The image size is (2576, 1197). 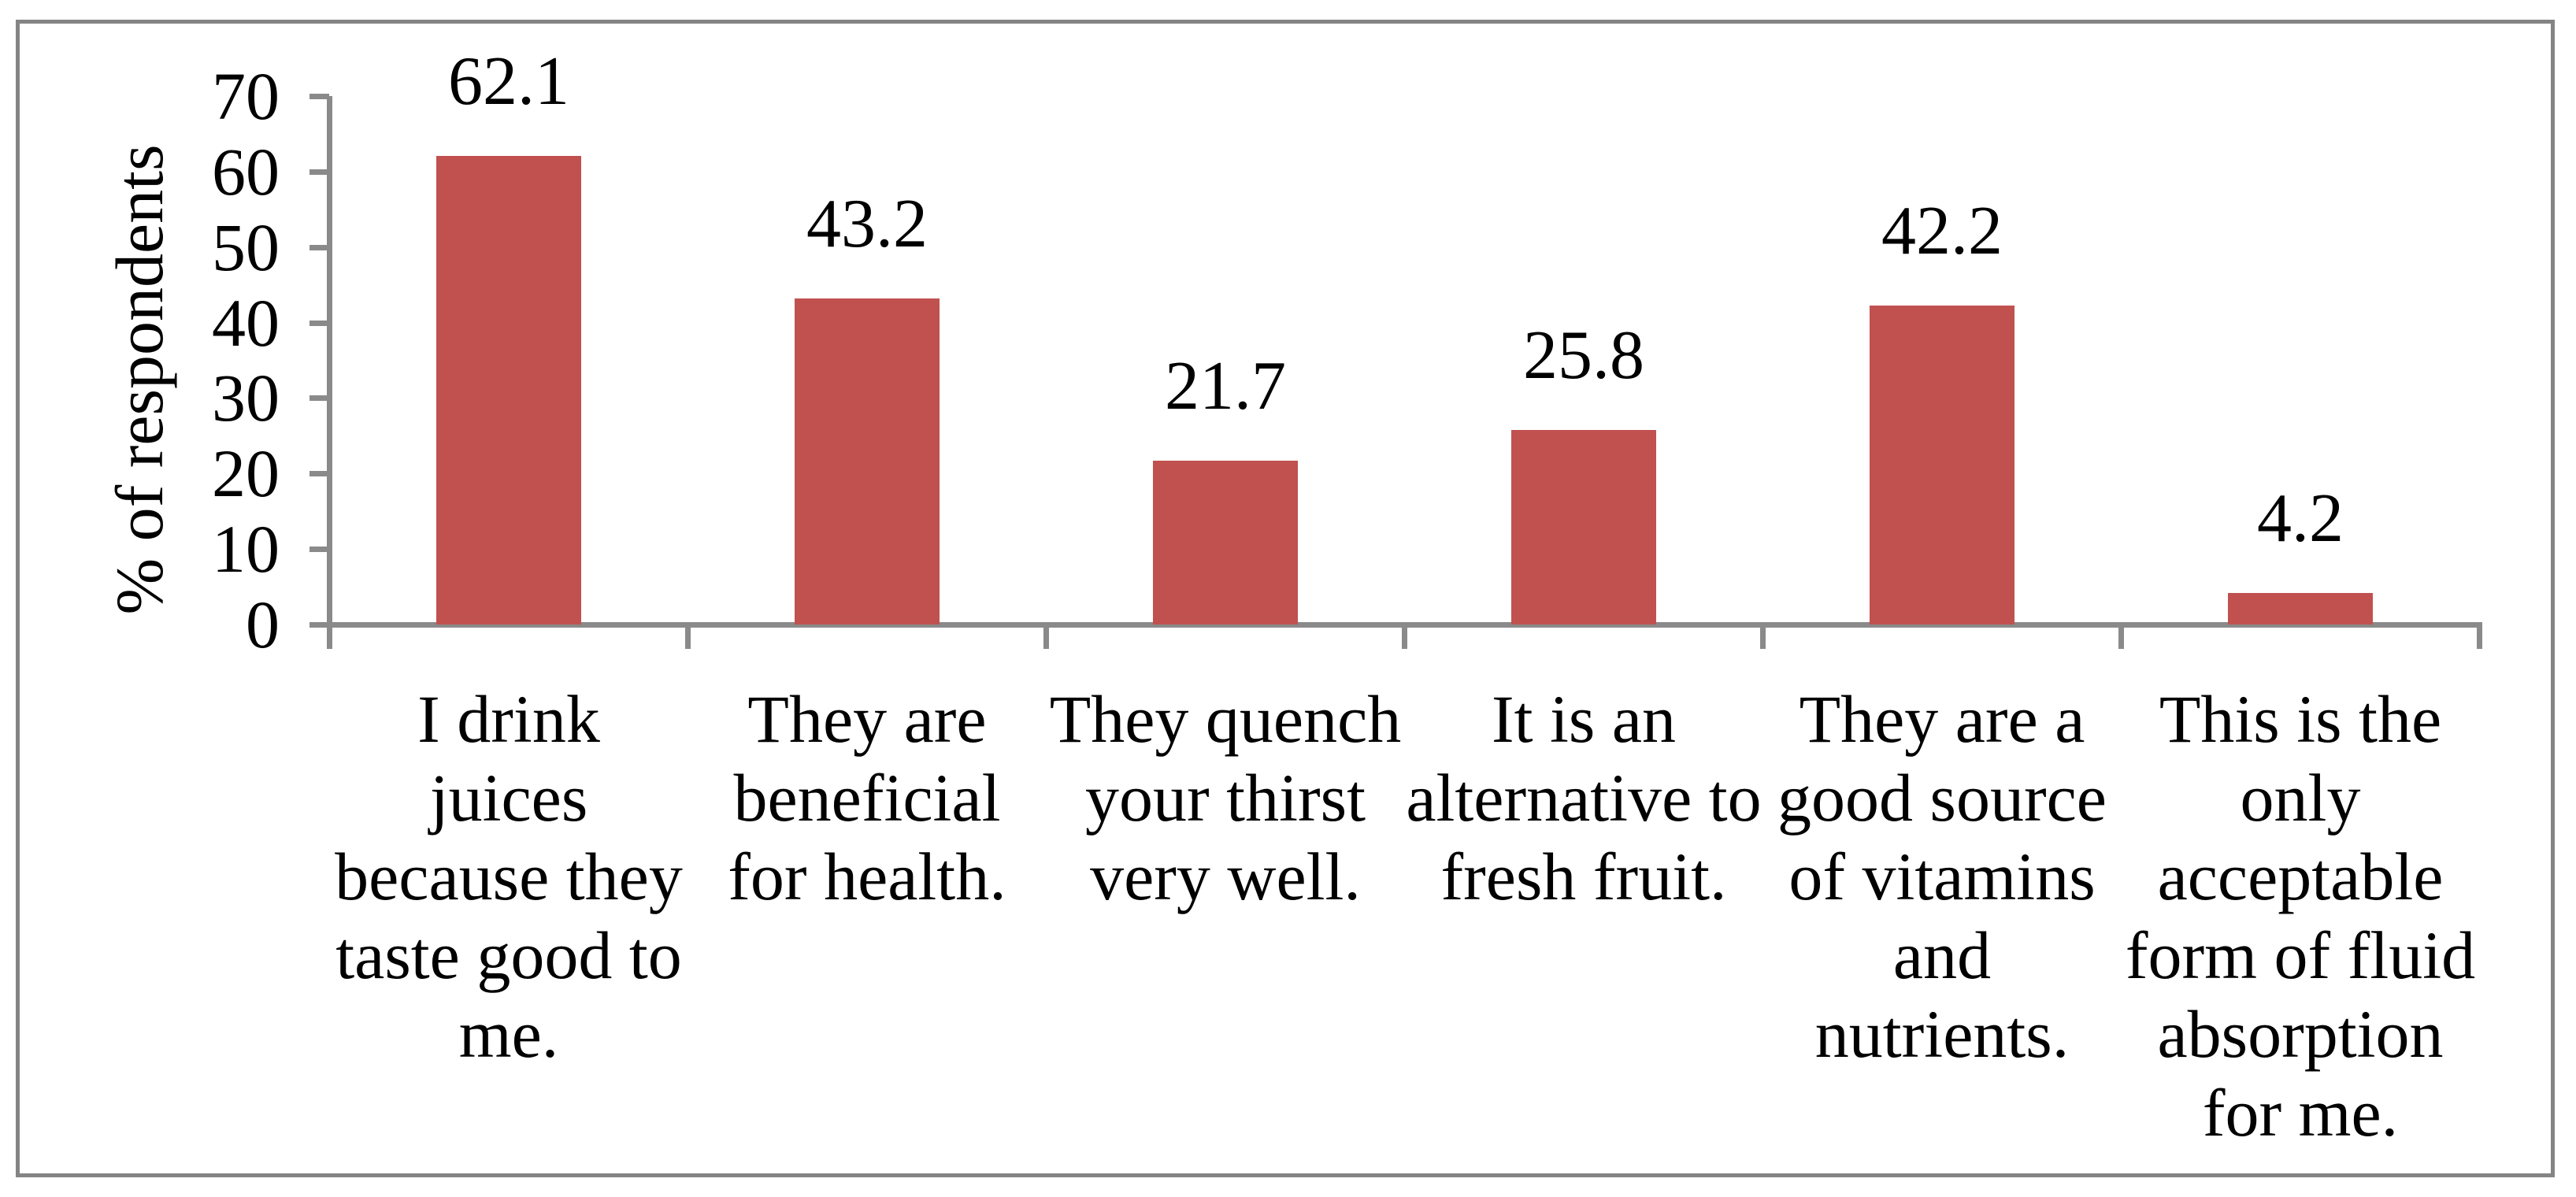 I want to click on y-tick-label: 50, so click(x=246, y=247).